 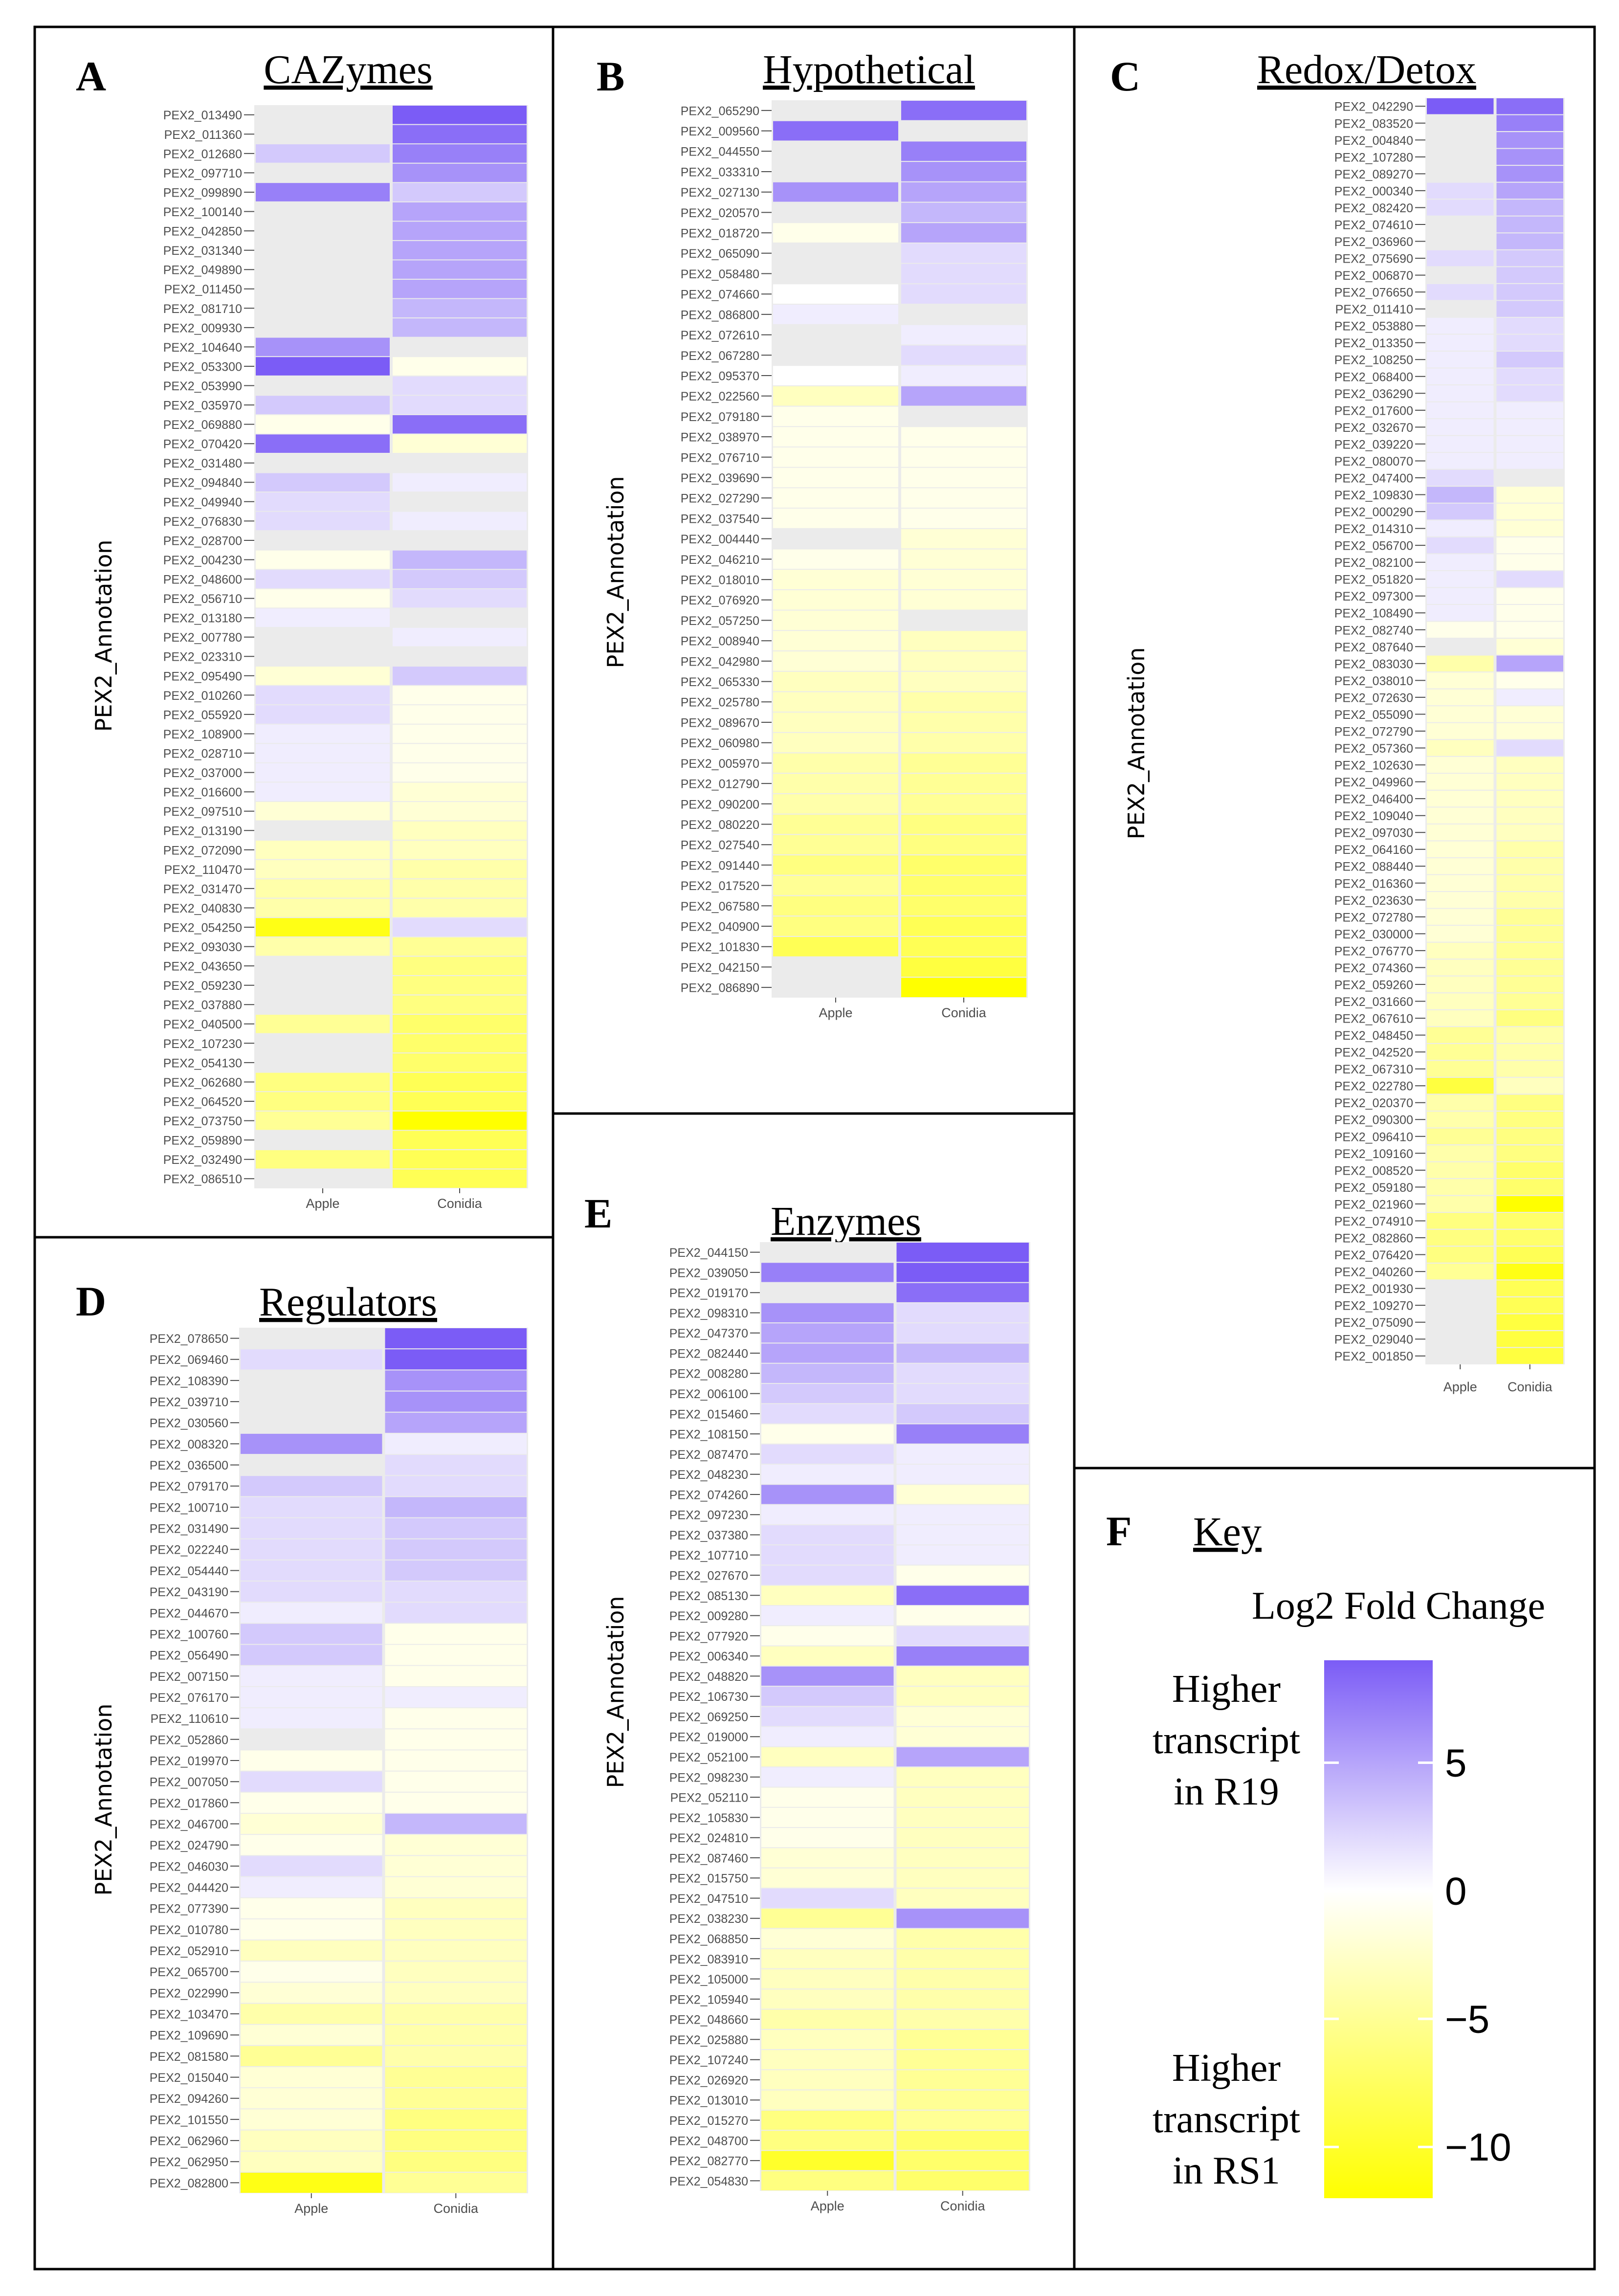 I want to click on row-label: PEX2_056700, so click(x=1373, y=546).